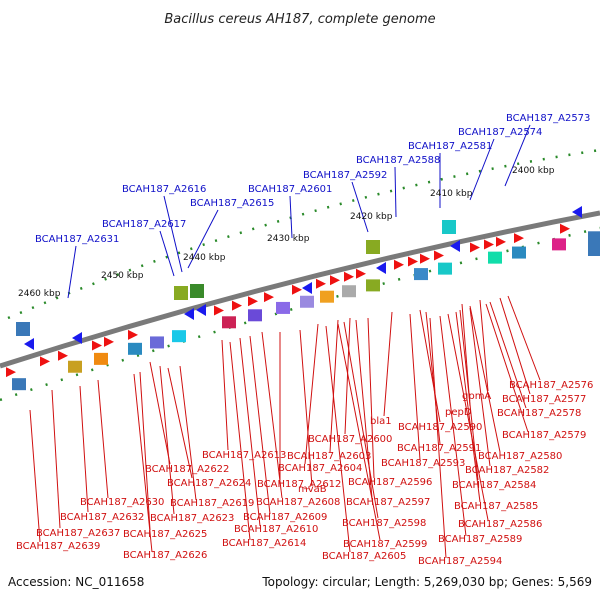 This screenshot has height=600, width=600. What do you see at coordinates (551, 385) in the screenshot?
I see `gene-label-bottom: BCAH187_A2576` at bounding box center [551, 385].